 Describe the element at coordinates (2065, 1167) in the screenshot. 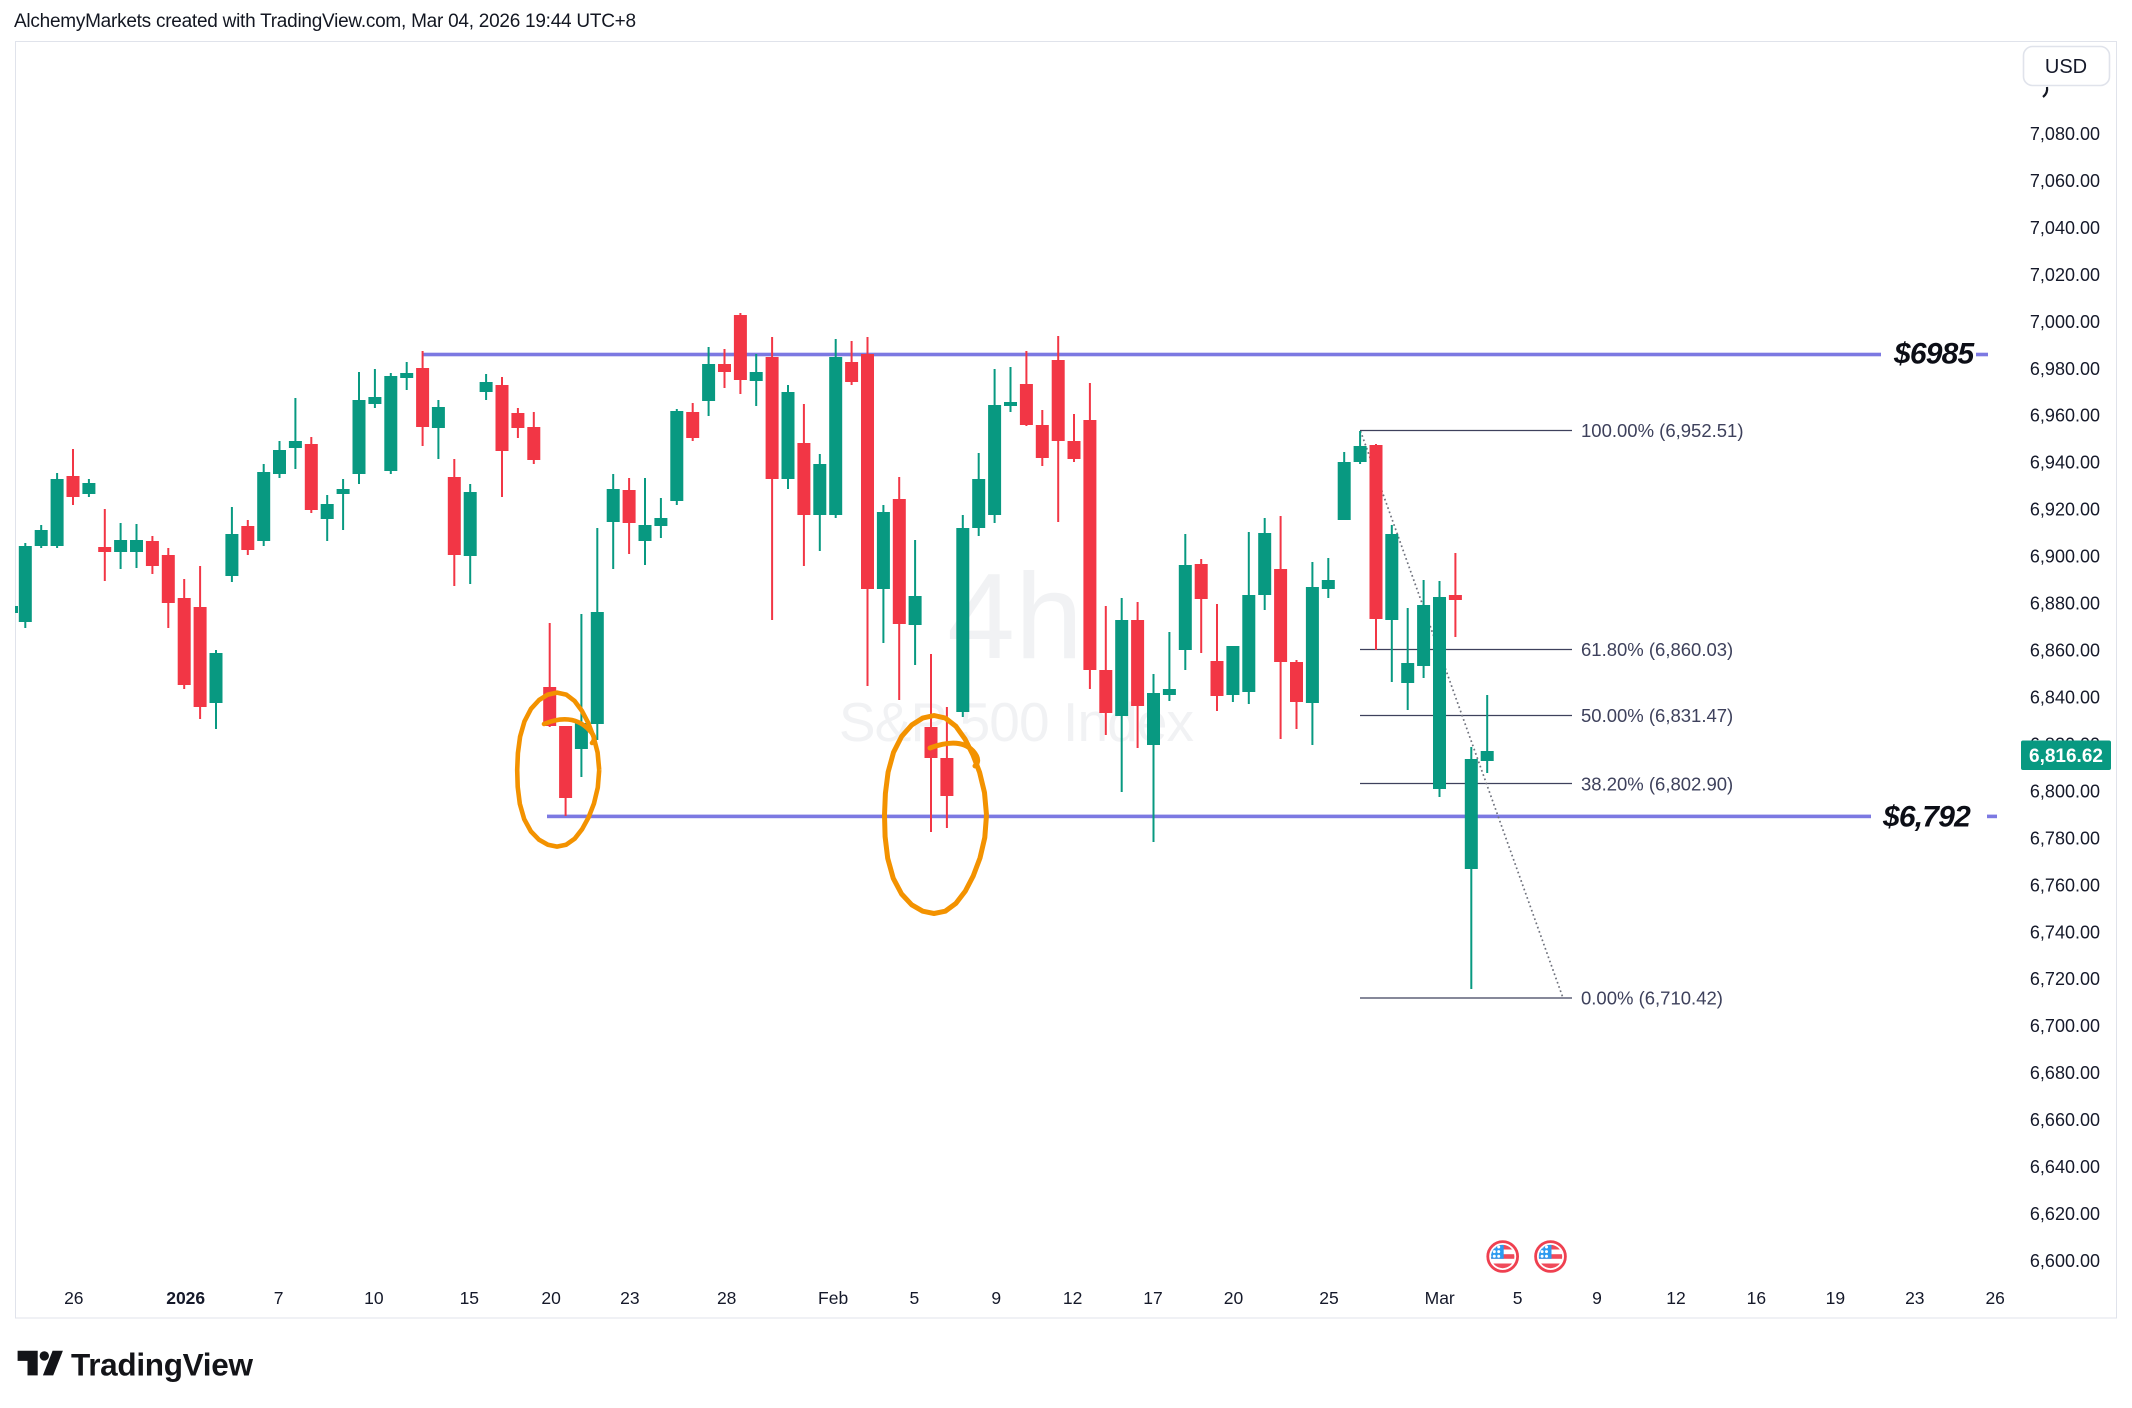

I see `svg-text: 6,640.00` at that location.